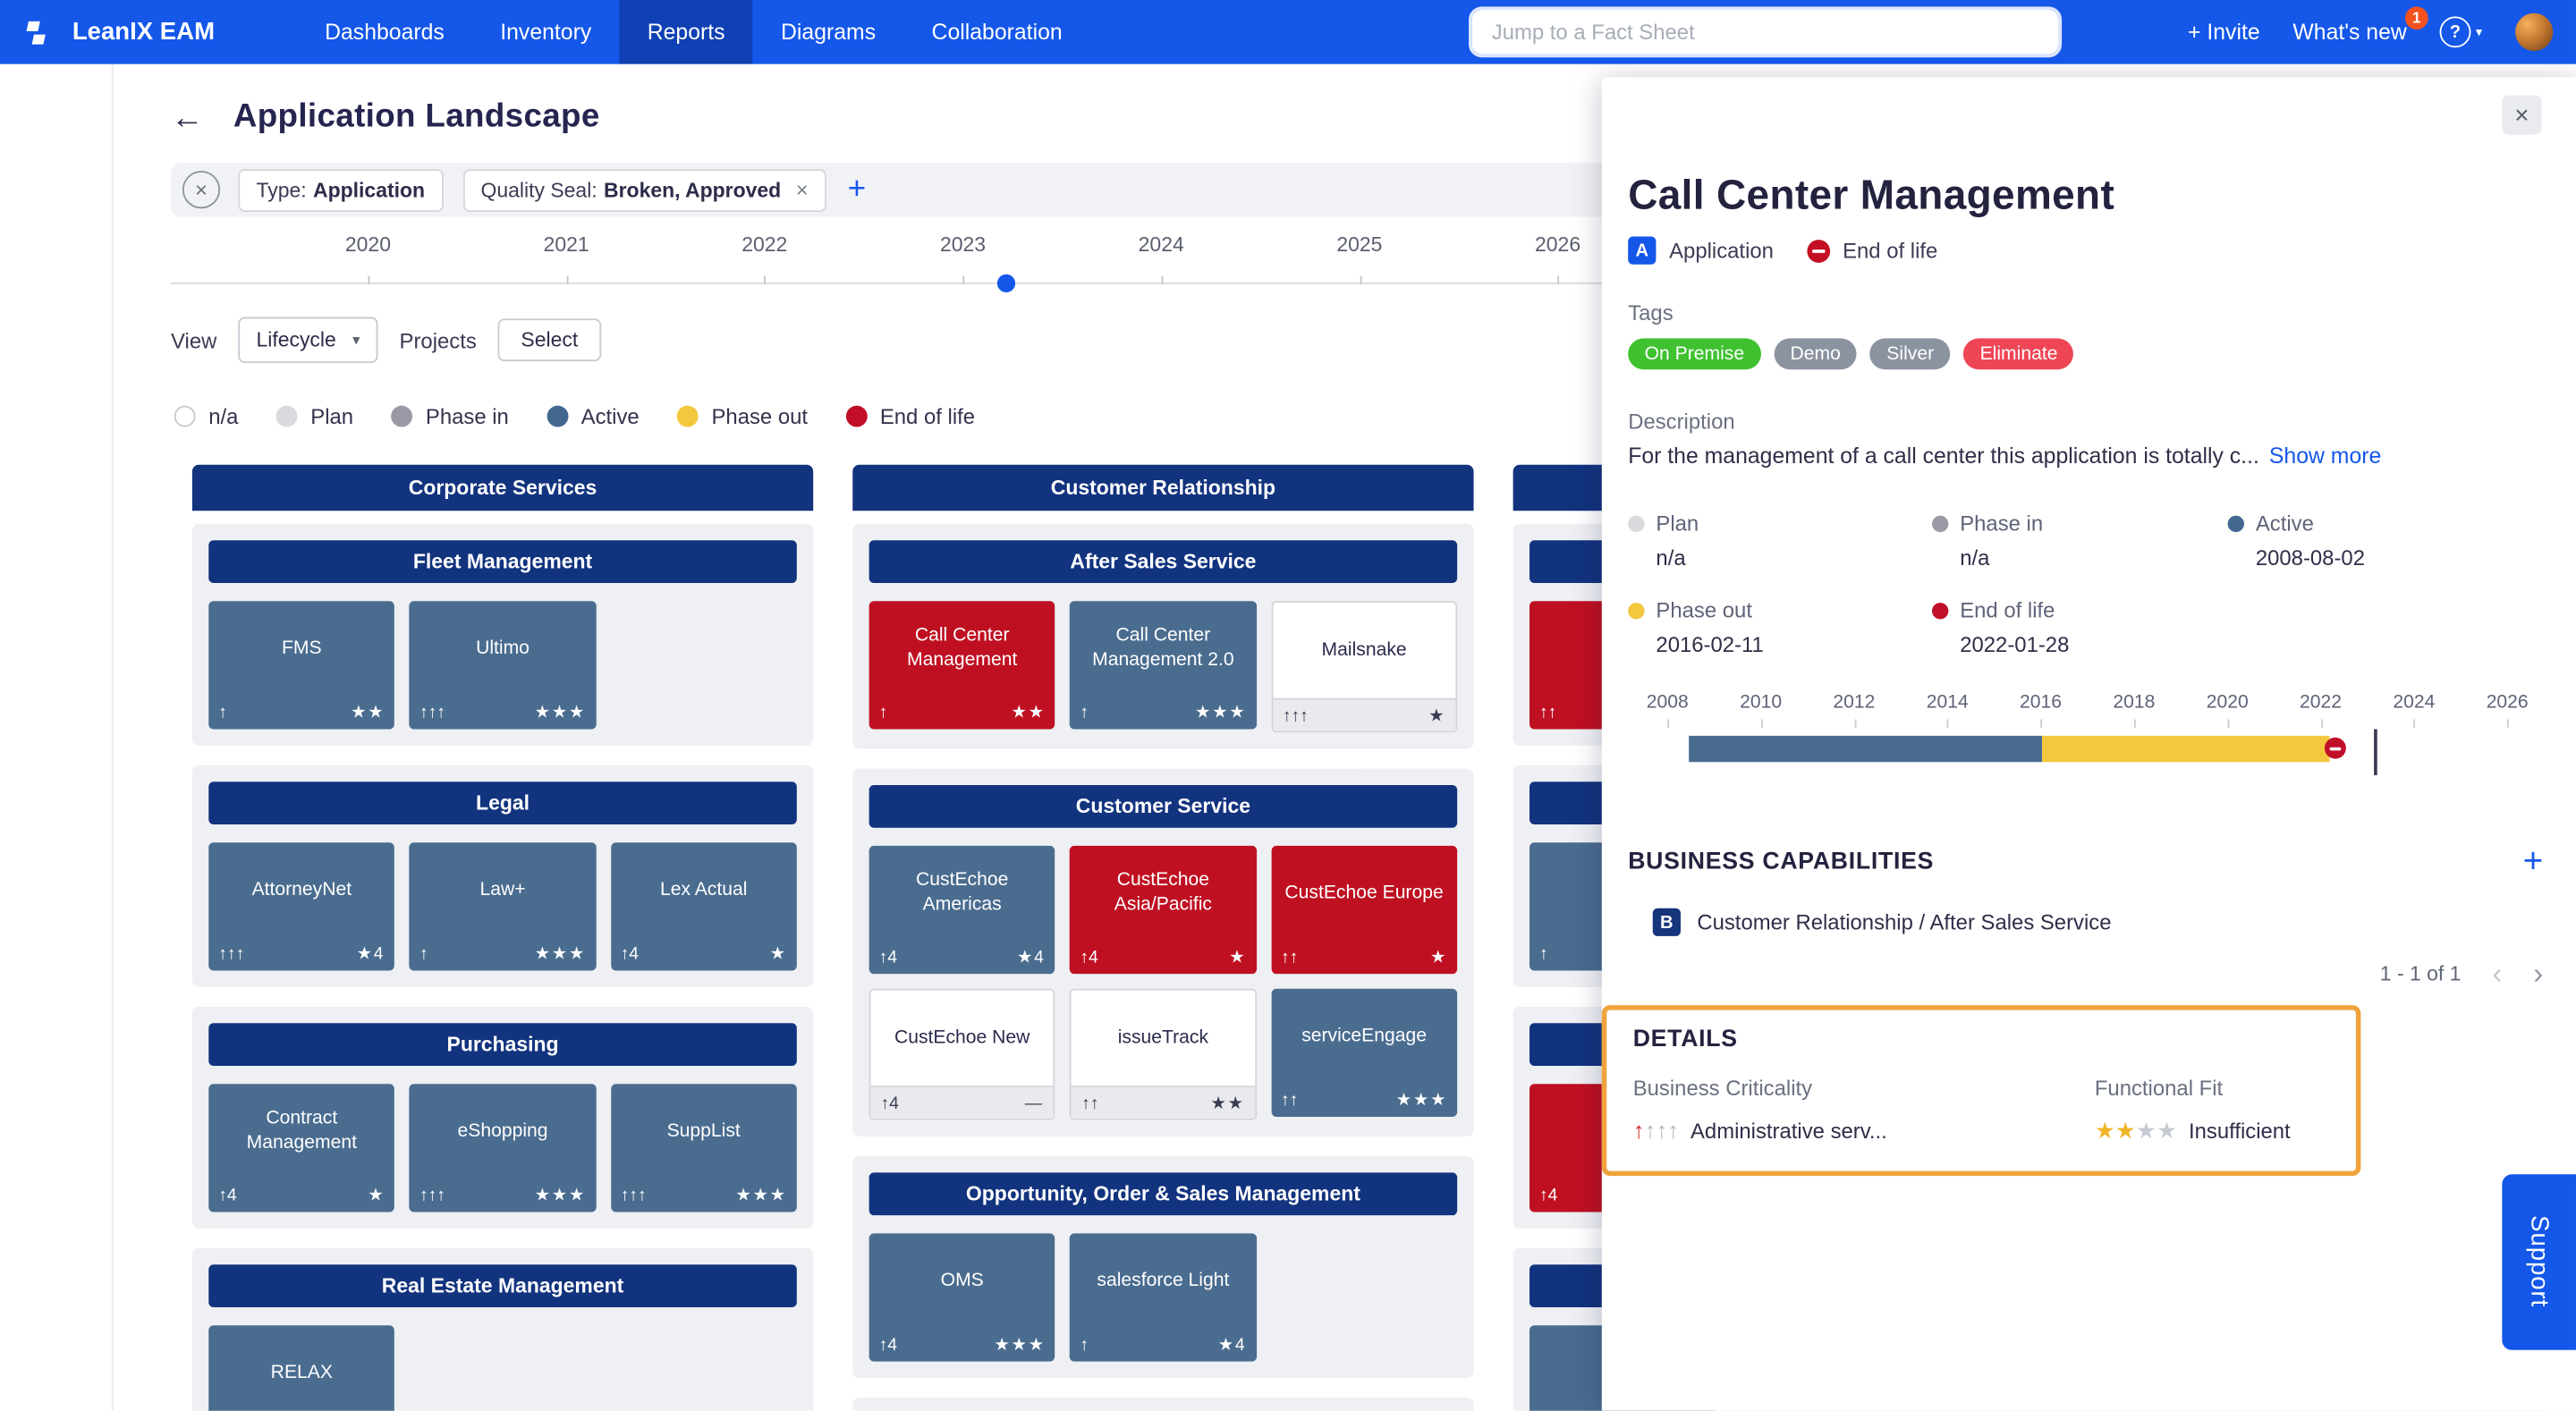  Describe the element at coordinates (301, 665) in the screenshot. I see `application-card: FMS ↑ ★★` at that location.